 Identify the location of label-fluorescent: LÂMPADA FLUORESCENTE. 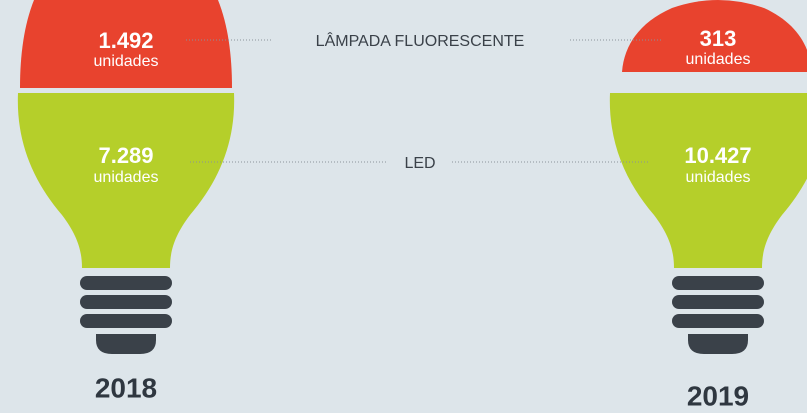
(420, 40).